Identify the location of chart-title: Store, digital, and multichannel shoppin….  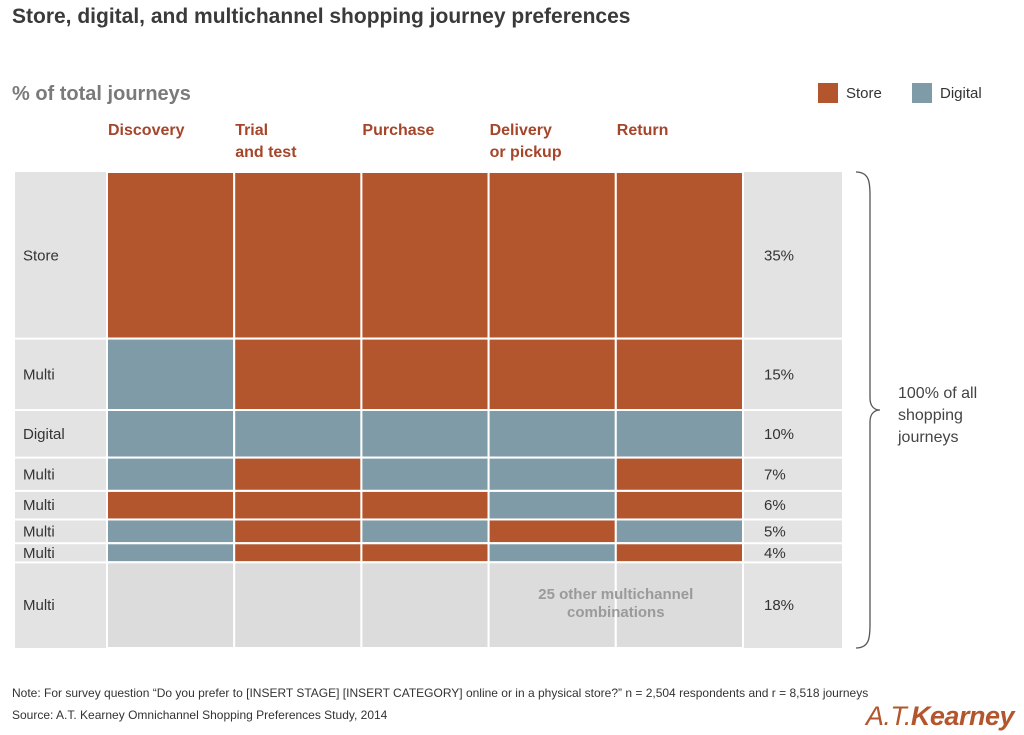
(321, 16).